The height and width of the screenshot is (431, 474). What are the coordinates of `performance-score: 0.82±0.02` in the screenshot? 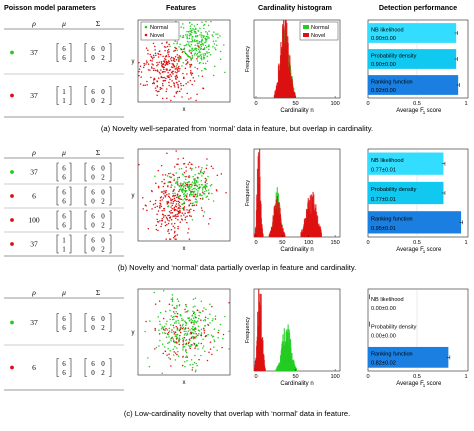 It's located at (383, 364).